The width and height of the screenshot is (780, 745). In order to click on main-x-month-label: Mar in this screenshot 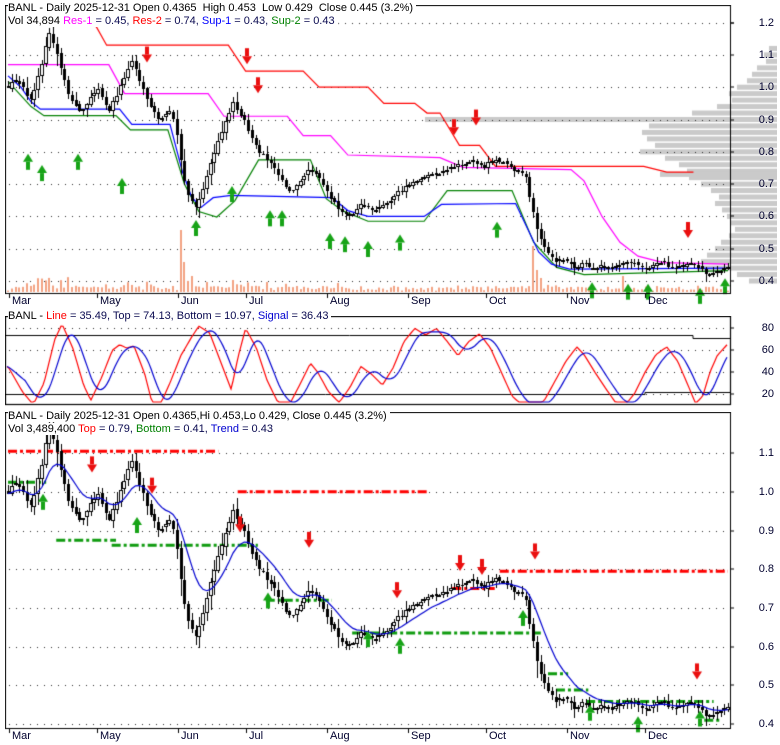, I will do `click(21, 301)`.